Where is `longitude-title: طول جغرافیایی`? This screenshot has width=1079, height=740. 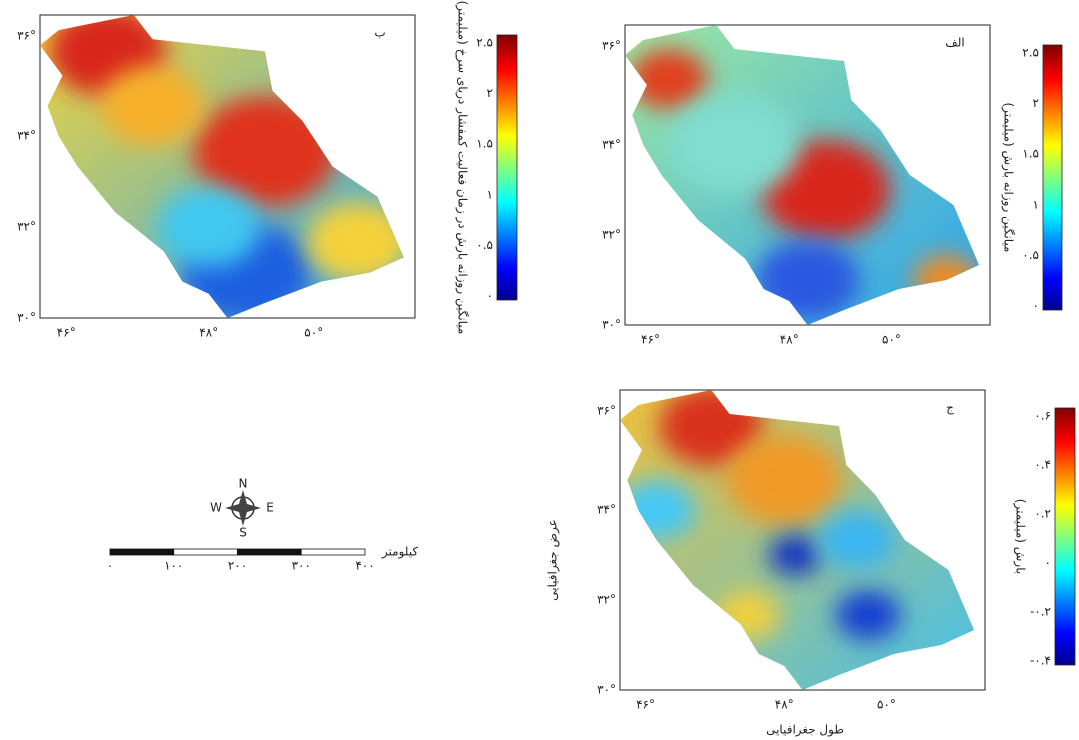 longitude-title: طول جغرافیایی is located at coordinates (805, 730).